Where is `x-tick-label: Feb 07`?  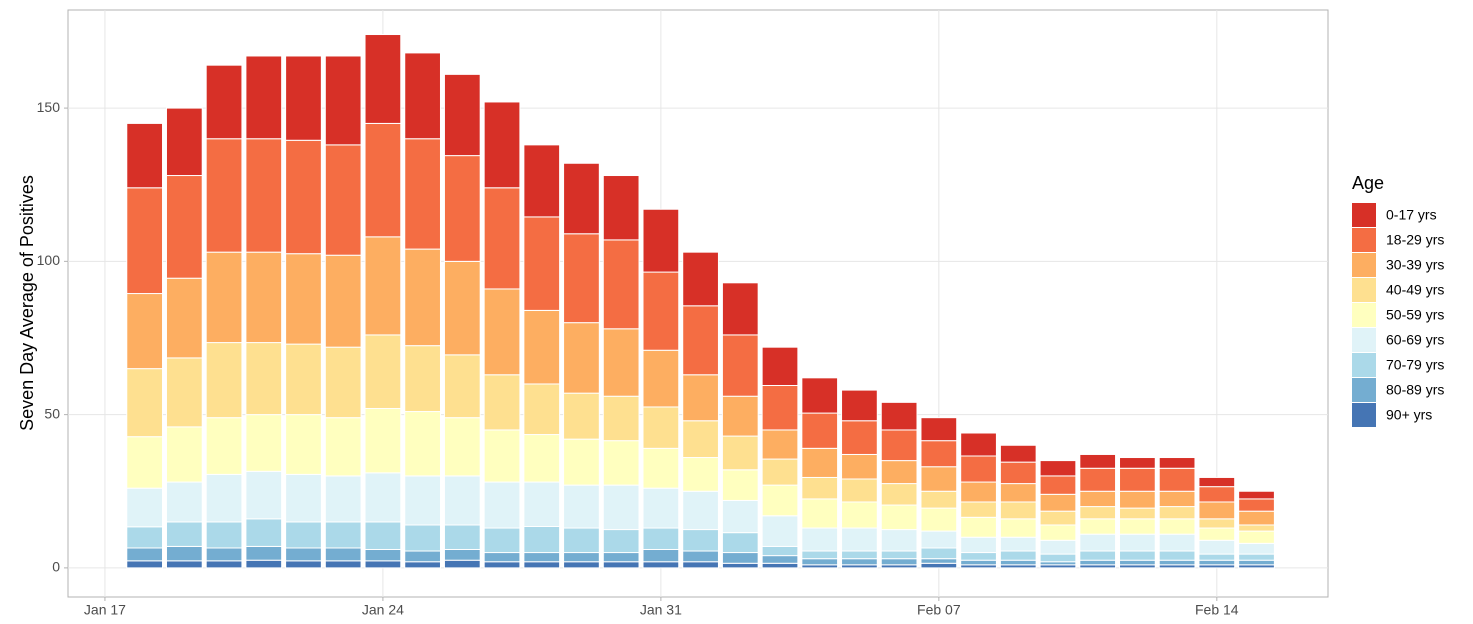 x-tick-label: Feb 07 is located at coordinates (939, 610).